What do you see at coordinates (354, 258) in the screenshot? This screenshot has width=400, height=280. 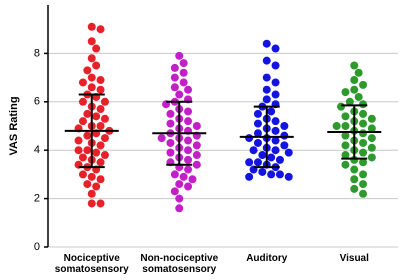 I see `x-tick-label: Visual` at bounding box center [354, 258].